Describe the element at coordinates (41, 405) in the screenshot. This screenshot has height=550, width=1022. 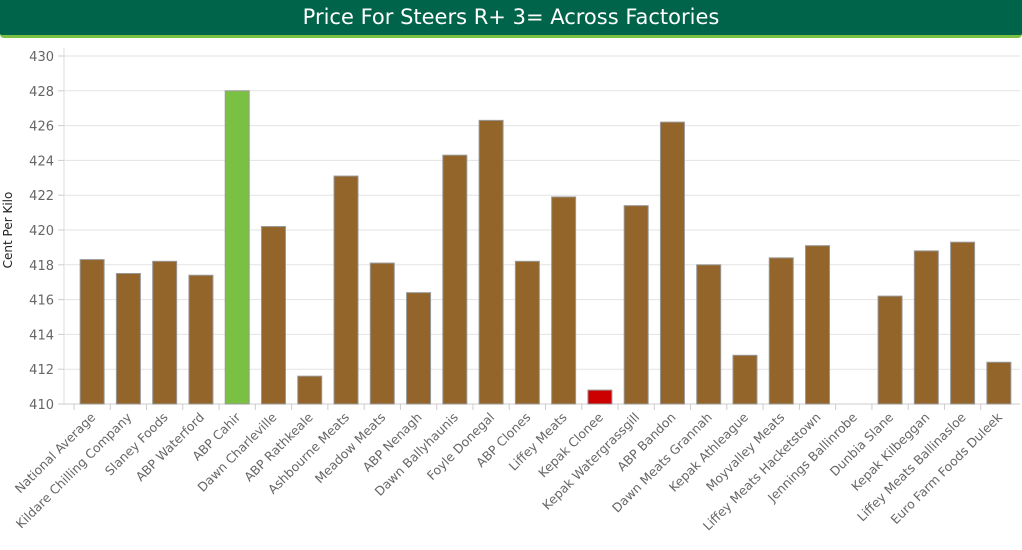
I see `y-tick-label: 410` at that location.